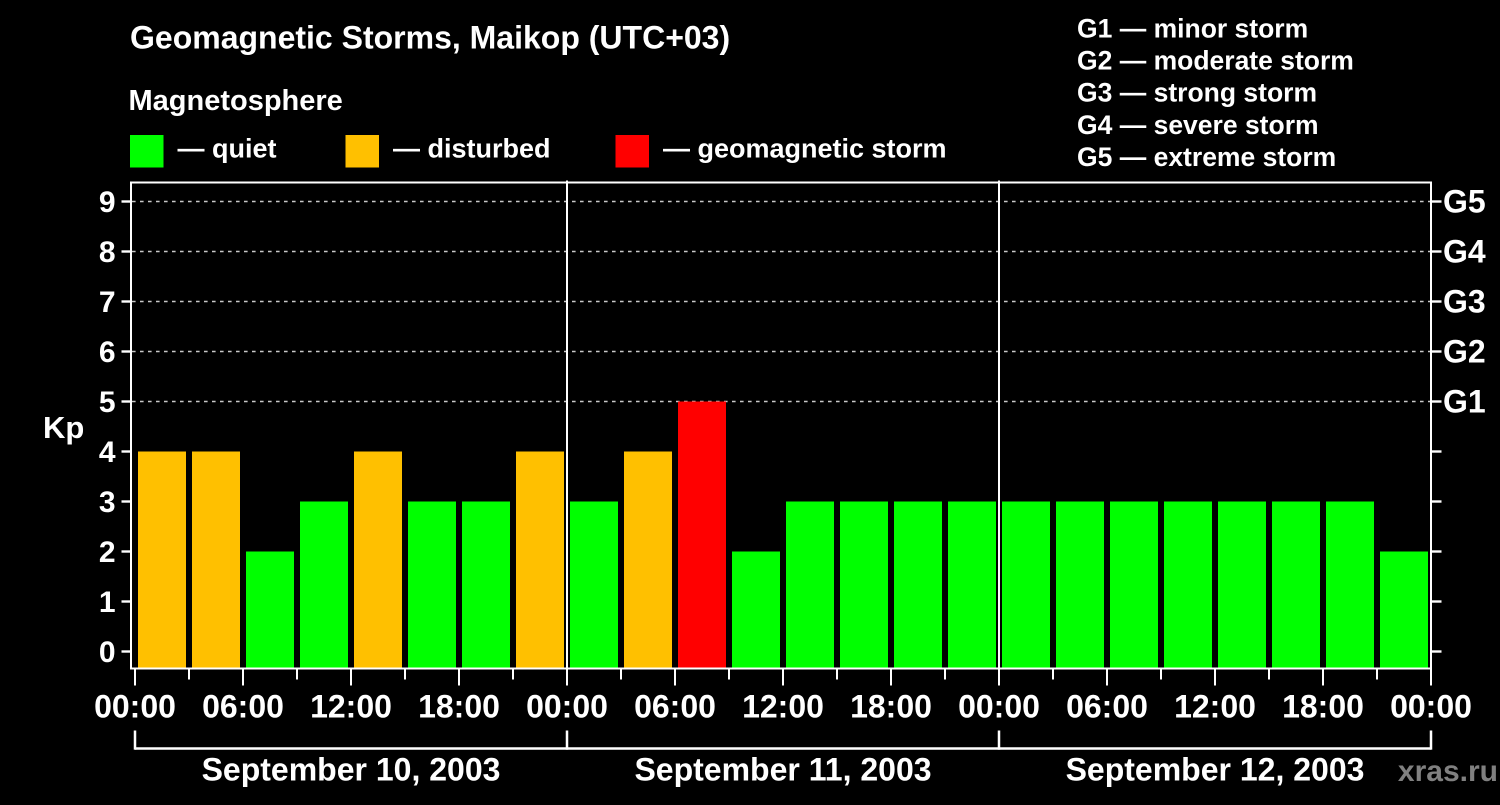 The height and width of the screenshot is (805, 1500). I want to click on svg-text: September 11, 2003, so click(782, 770).